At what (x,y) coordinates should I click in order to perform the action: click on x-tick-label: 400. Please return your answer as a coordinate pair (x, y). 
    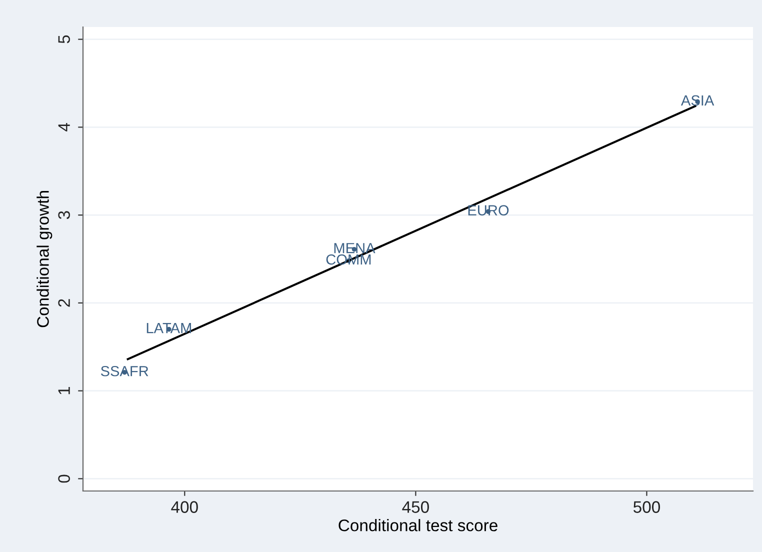
    Looking at the image, I should click on (184, 507).